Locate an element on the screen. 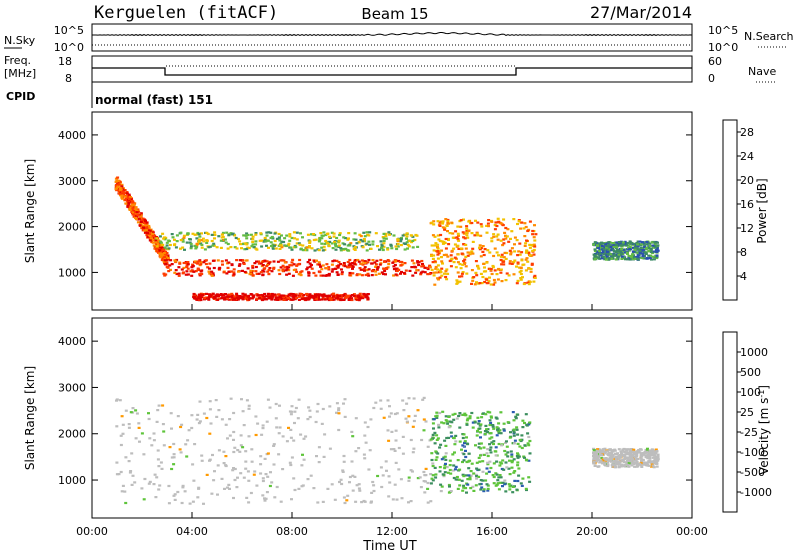 This screenshot has height=554, width=800. freq-unit: [MHz] is located at coordinates (20, 73).